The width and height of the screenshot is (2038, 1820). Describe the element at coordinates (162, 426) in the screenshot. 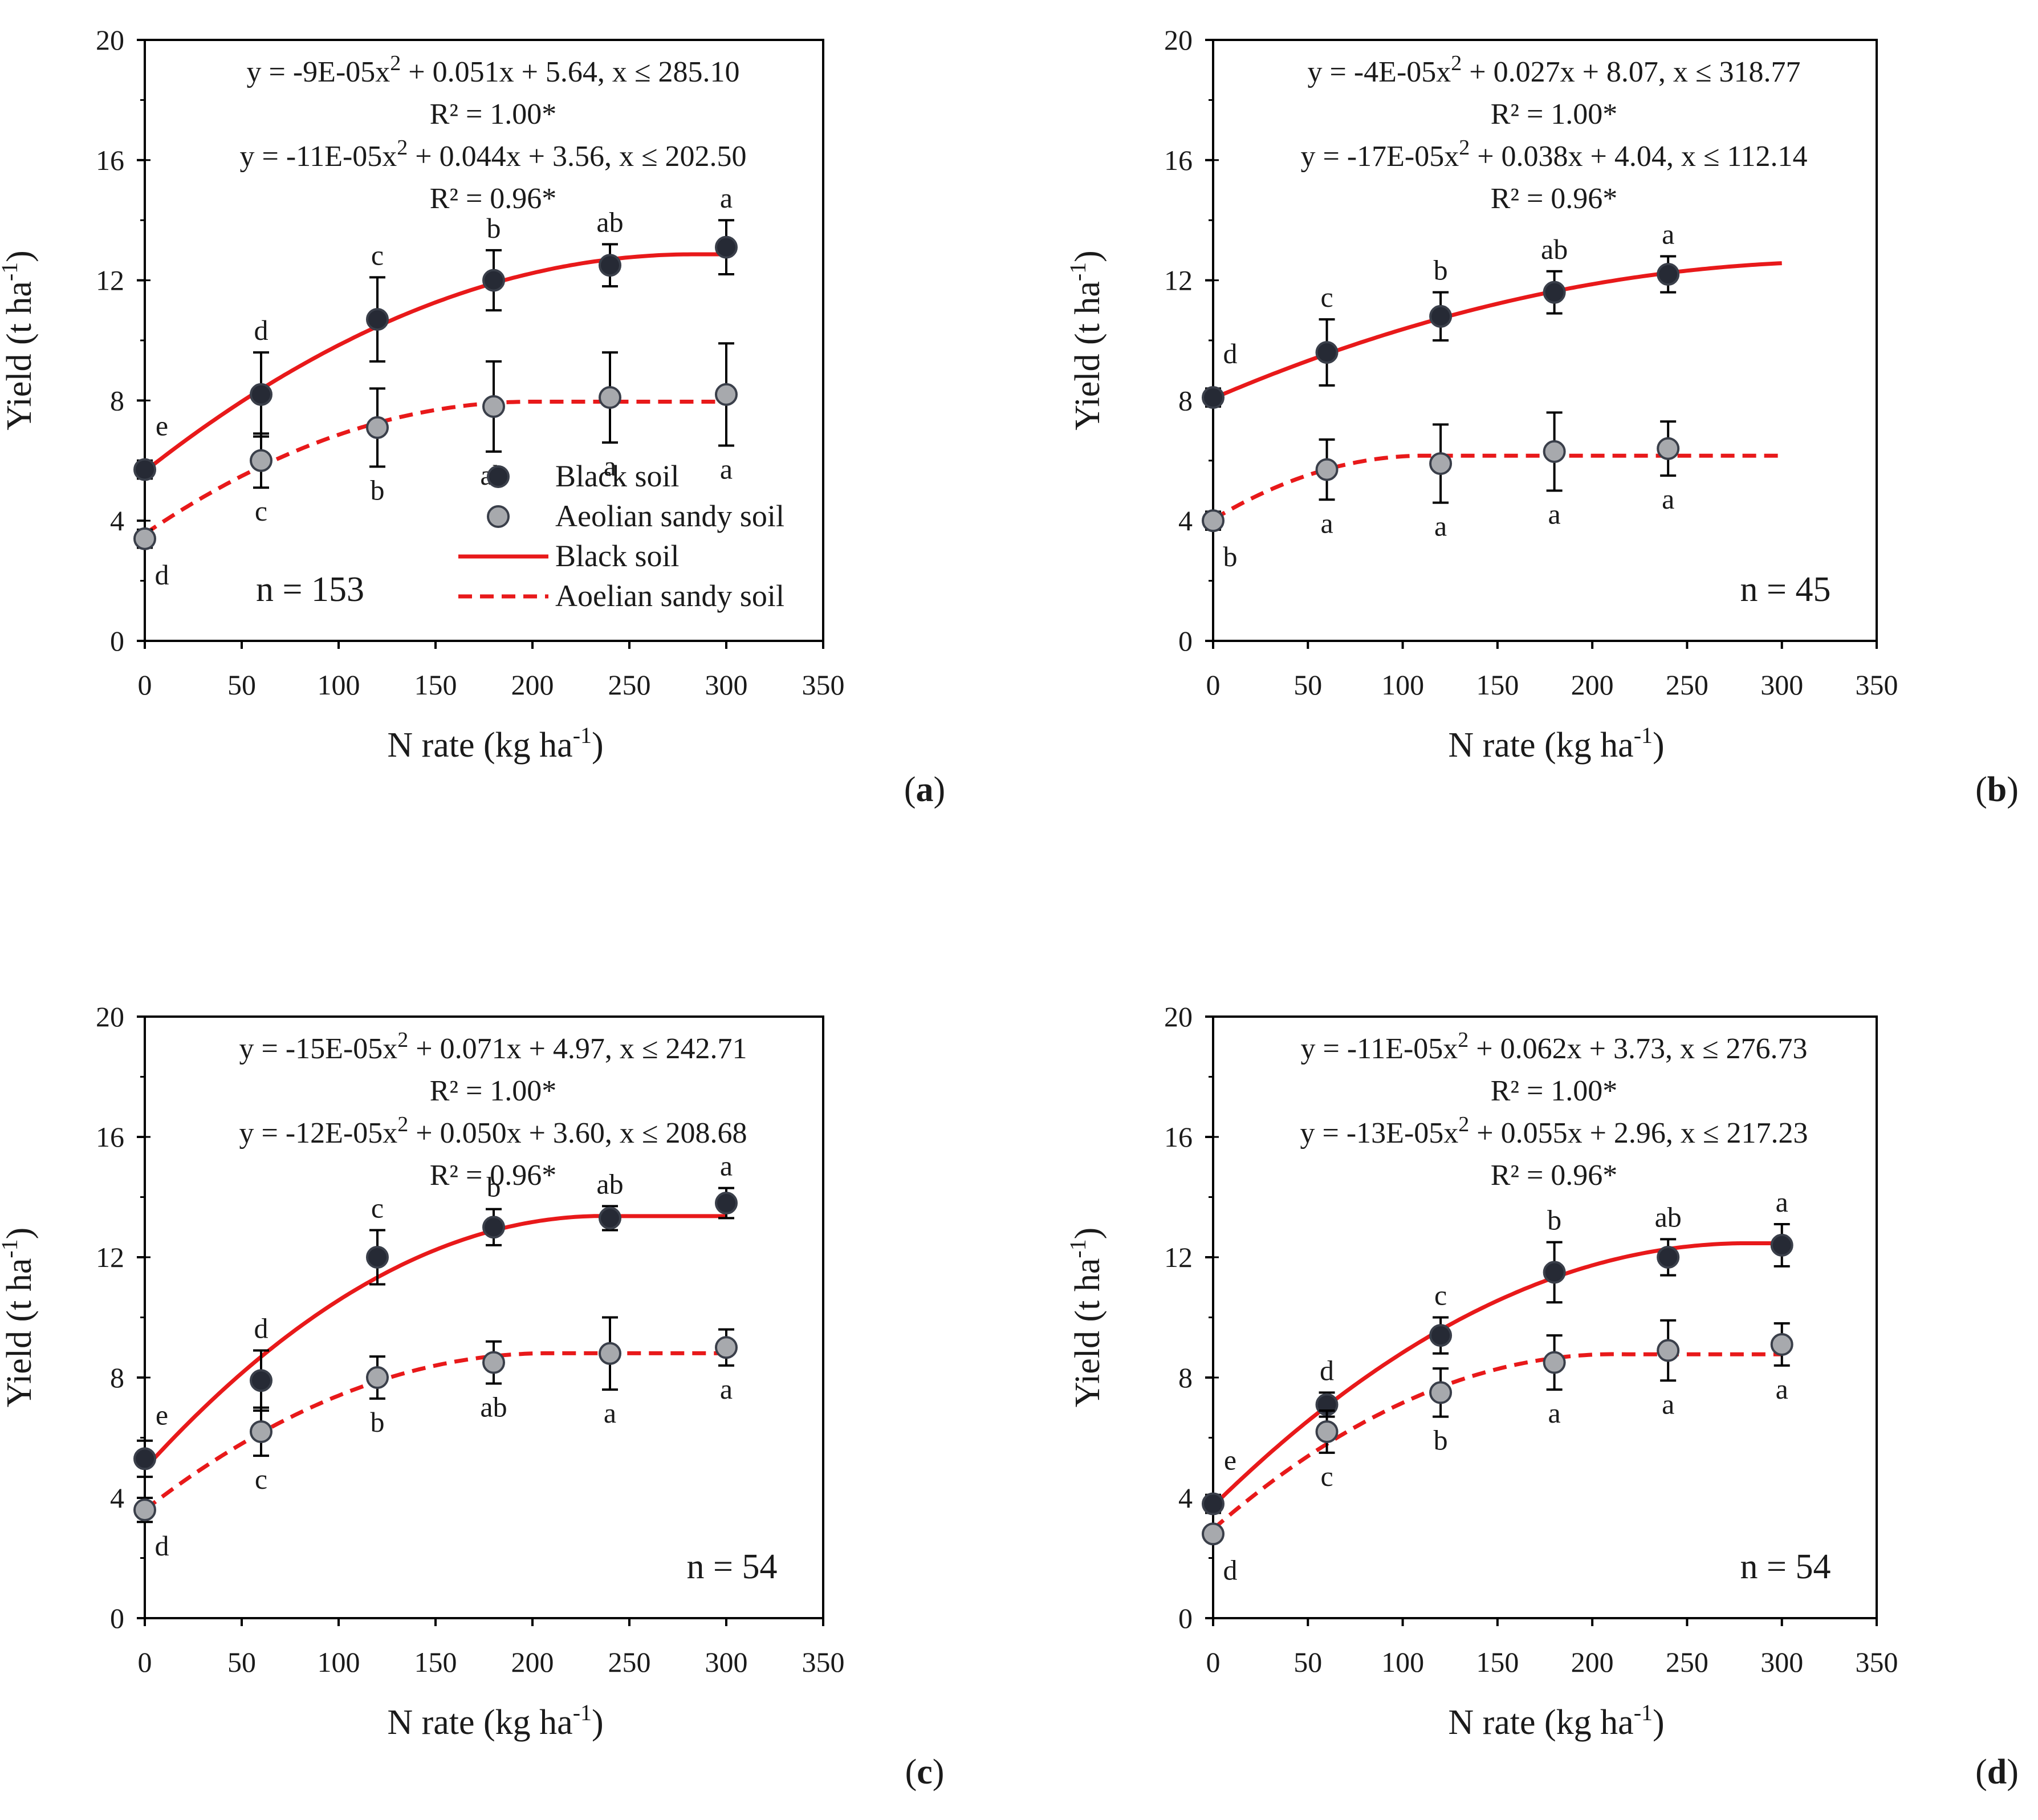

I see `significance-letter-black-soil: e` at that location.